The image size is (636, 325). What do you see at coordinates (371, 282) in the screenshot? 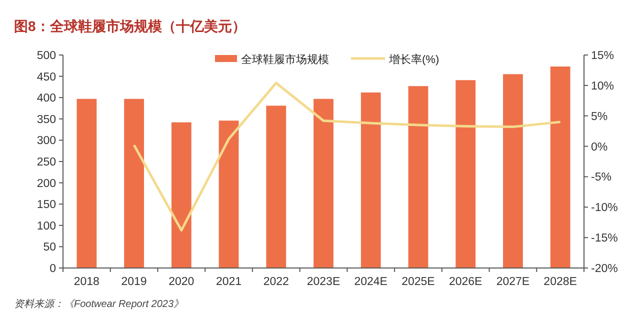
I see `x-tick-label: 2024E` at bounding box center [371, 282].